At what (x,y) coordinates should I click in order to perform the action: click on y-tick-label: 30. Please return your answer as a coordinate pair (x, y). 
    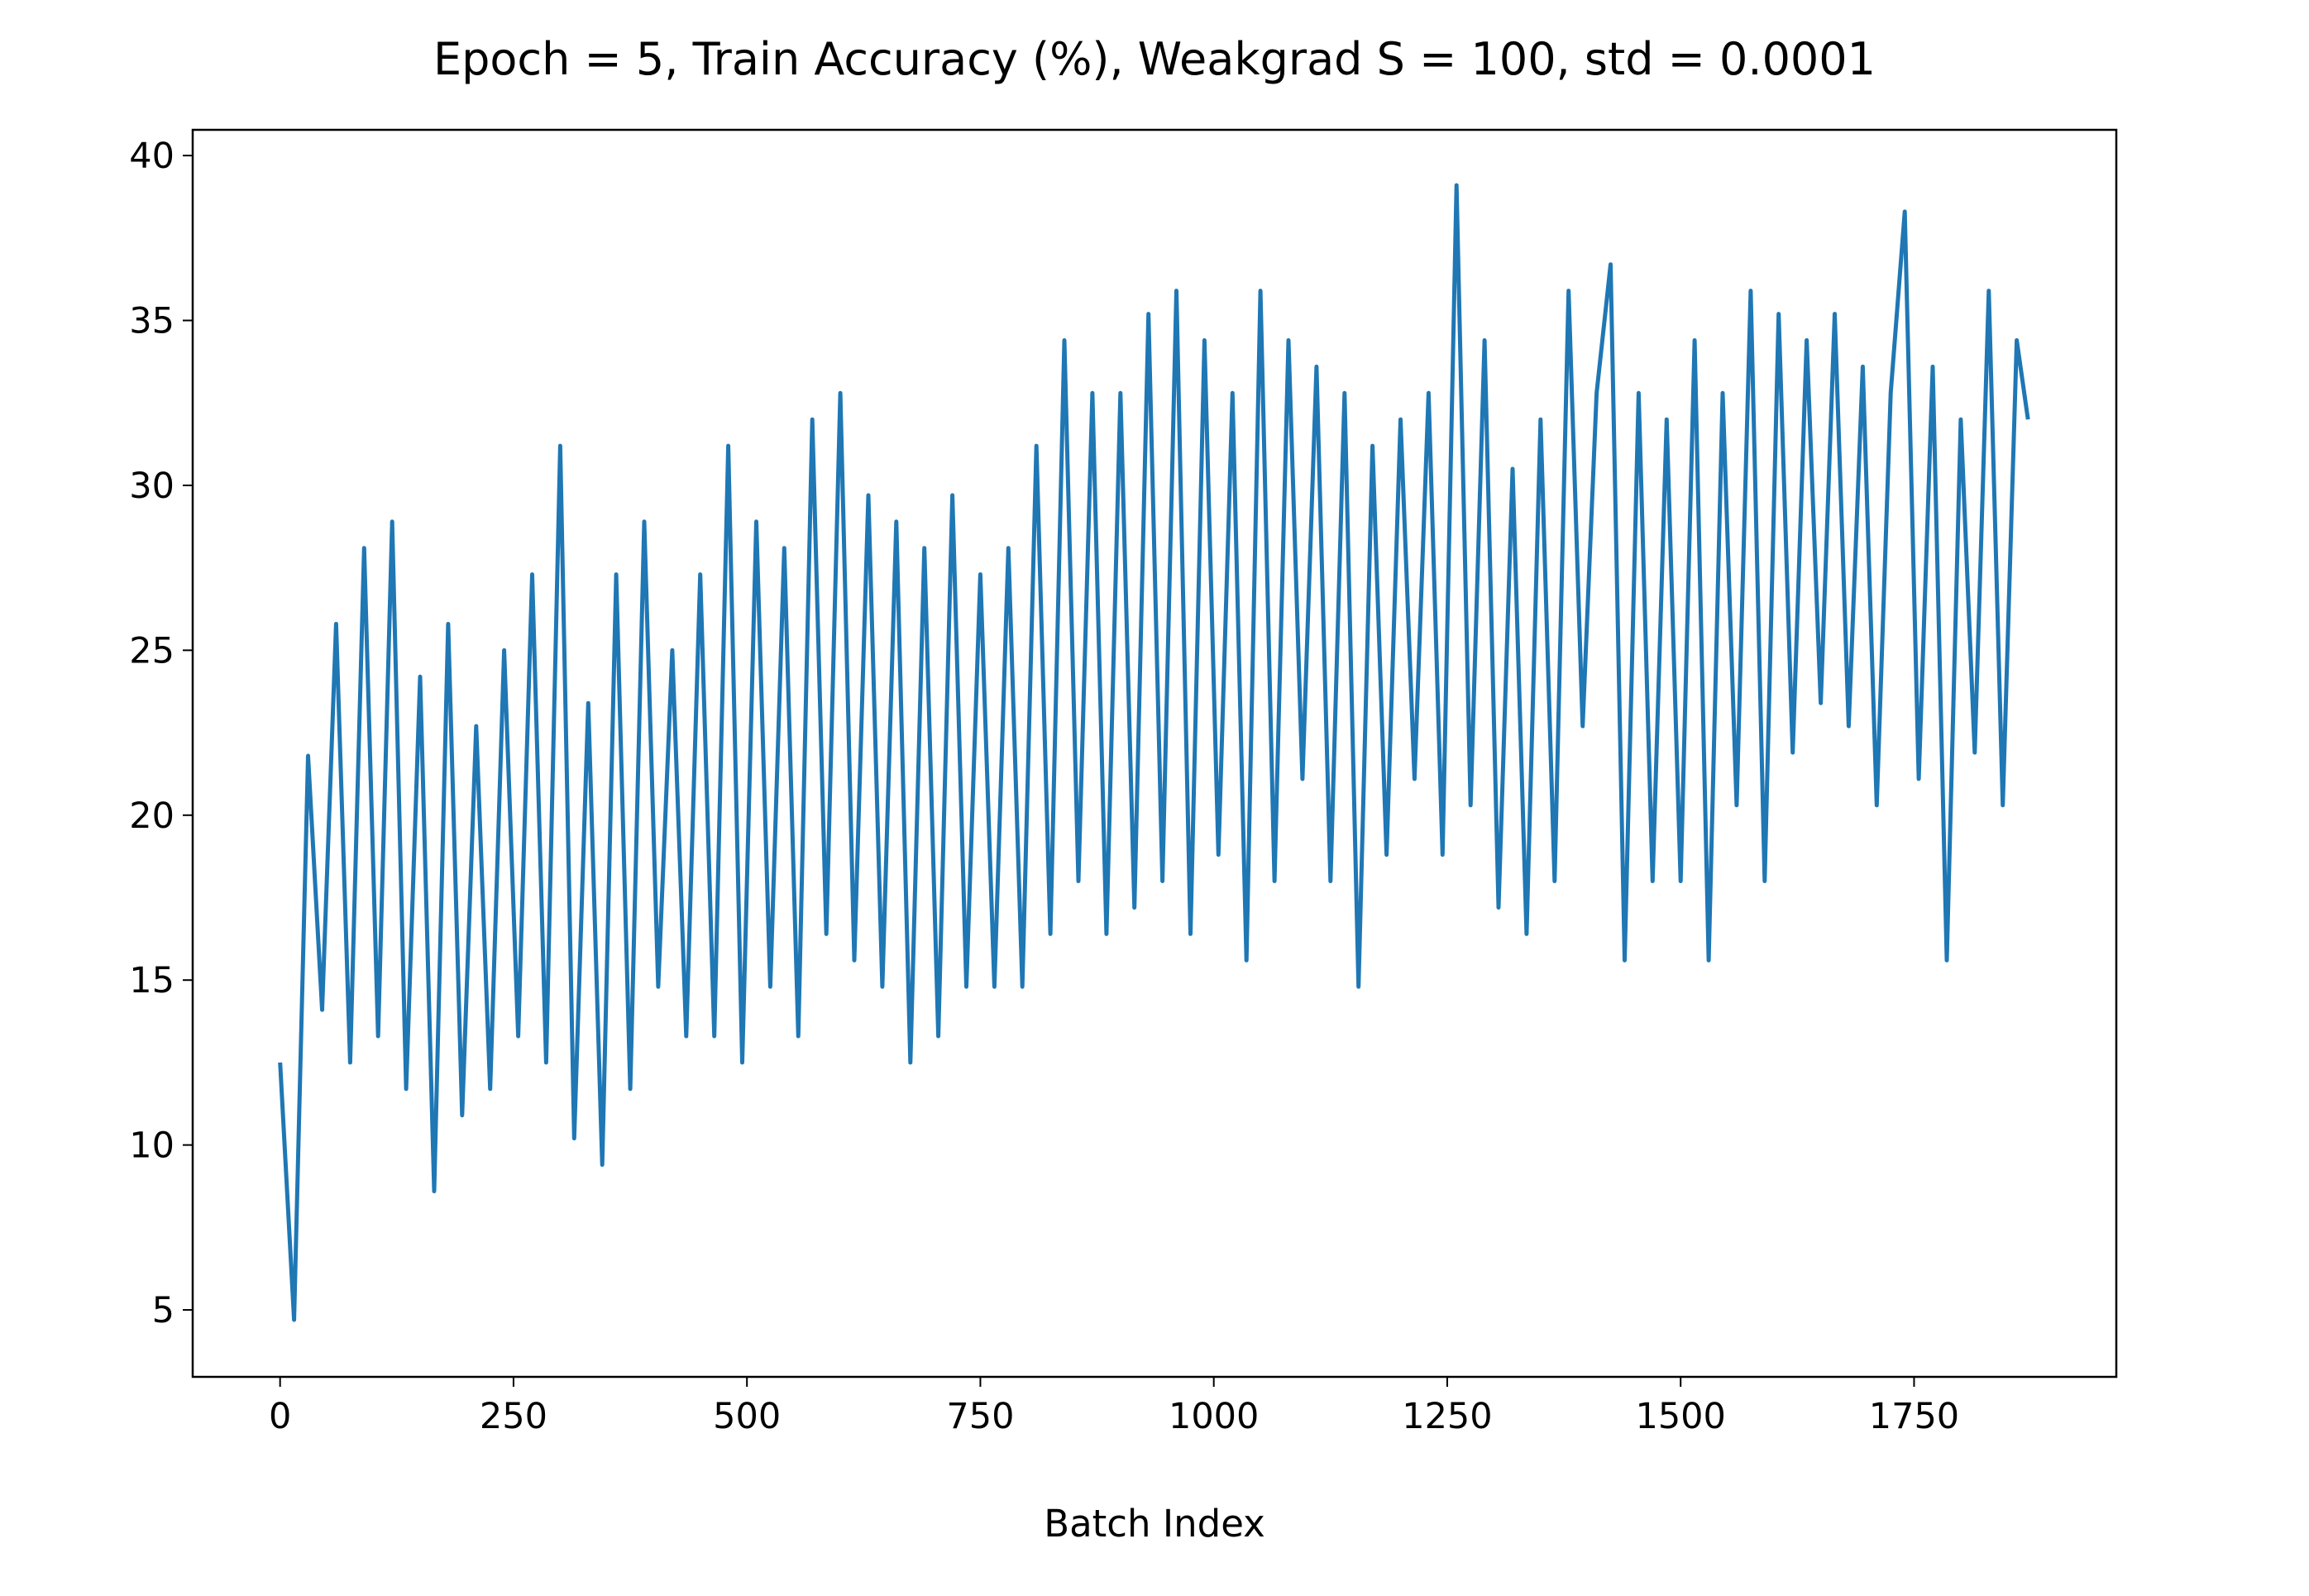
    Looking at the image, I should click on (151, 486).